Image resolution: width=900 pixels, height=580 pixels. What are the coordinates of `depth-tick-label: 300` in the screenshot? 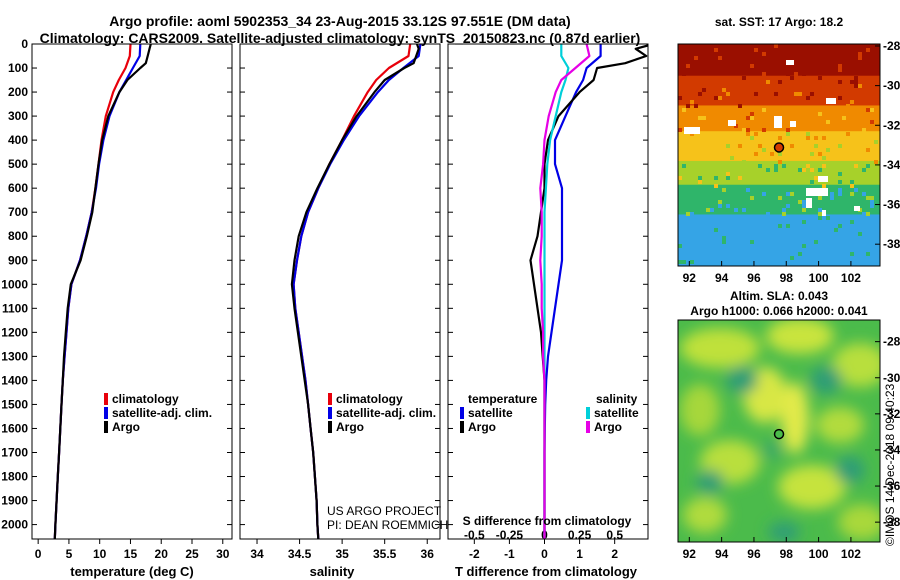 It's located at (18, 116).